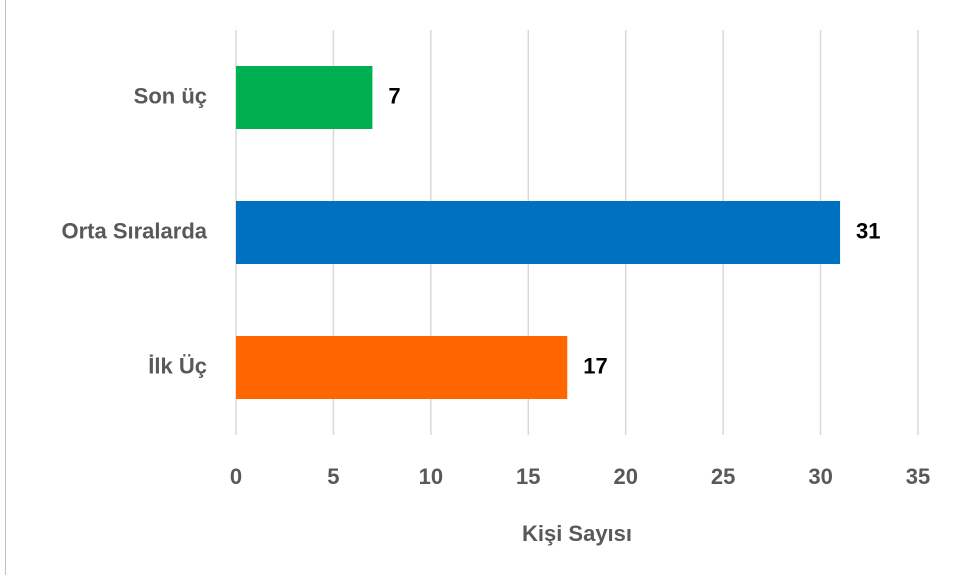  Describe the element at coordinates (723, 476) in the screenshot. I see `x-tick-label: 25` at that location.